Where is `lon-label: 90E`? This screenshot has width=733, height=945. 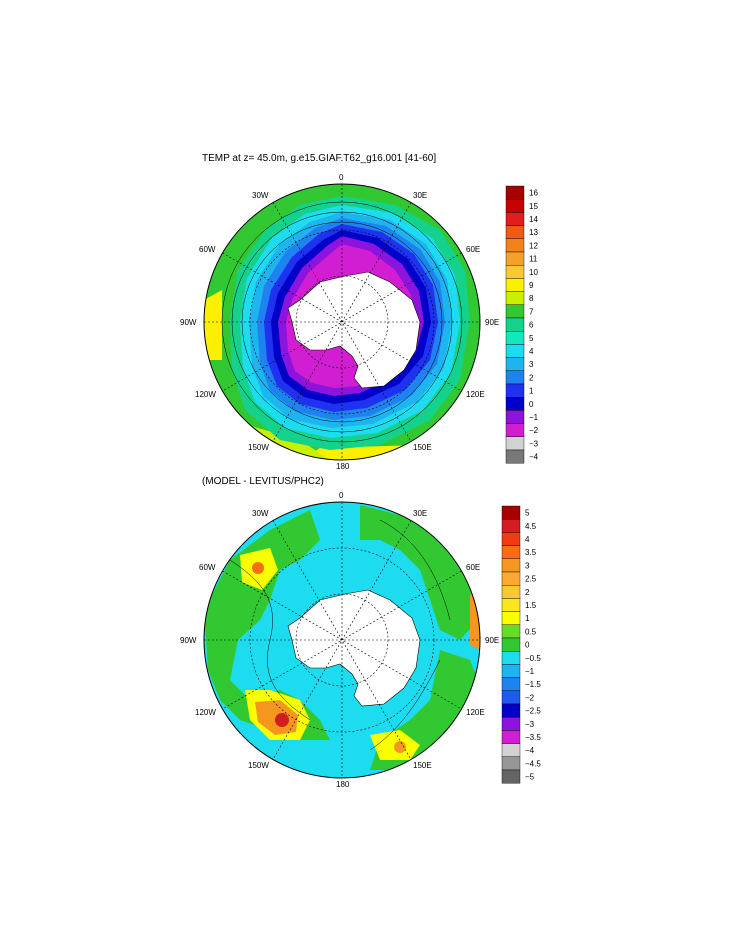
lon-label: 90E is located at coordinates (492, 640).